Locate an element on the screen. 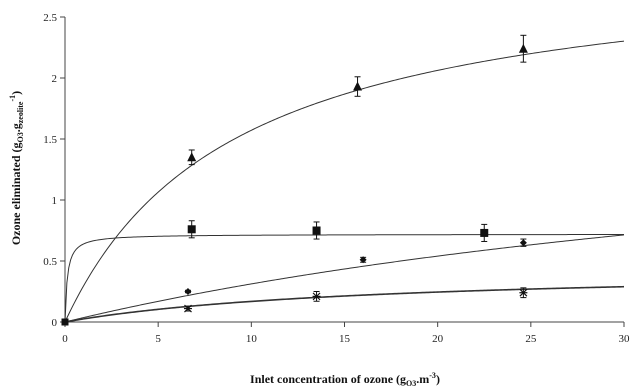 The width and height of the screenshot is (633, 386). y-tick-label: 0 is located at coordinates (55, 323).